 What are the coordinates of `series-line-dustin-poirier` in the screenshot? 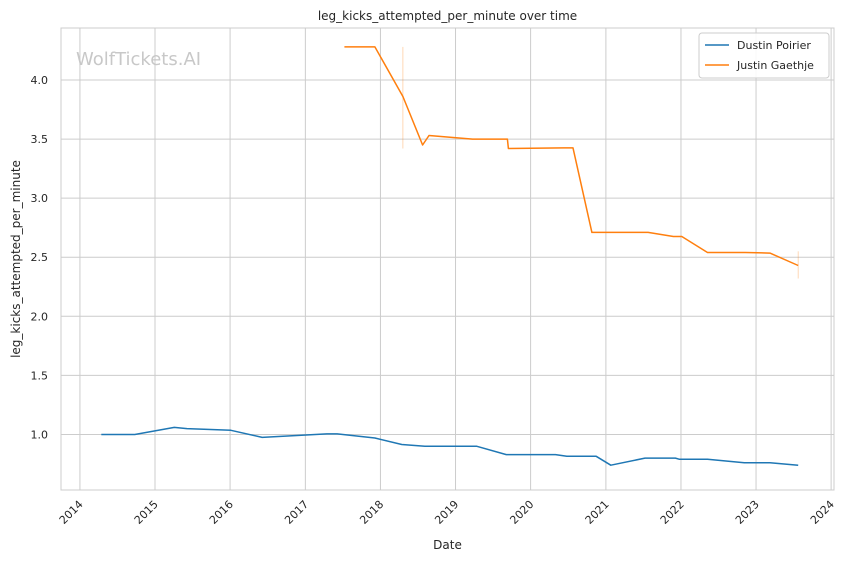 It's located at (450, 446).